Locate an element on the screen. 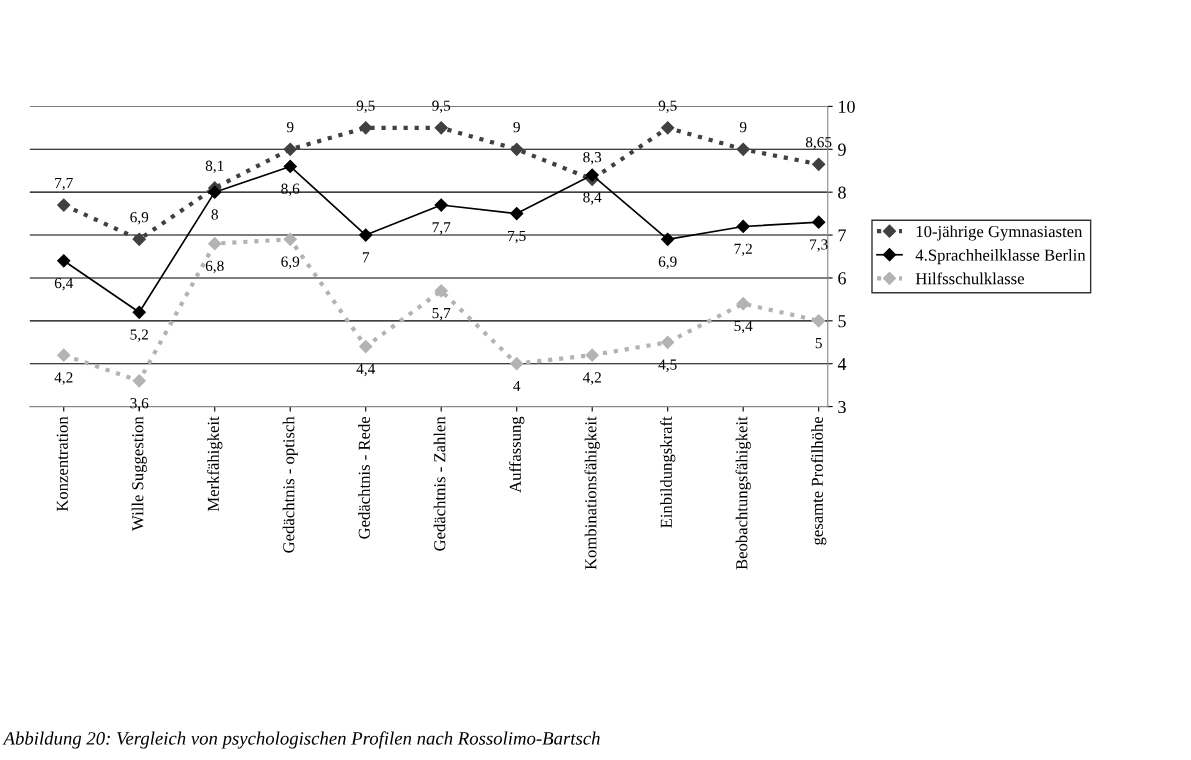 The height and width of the screenshot is (760, 1191). y-tick-label: 7 is located at coordinates (842, 235).